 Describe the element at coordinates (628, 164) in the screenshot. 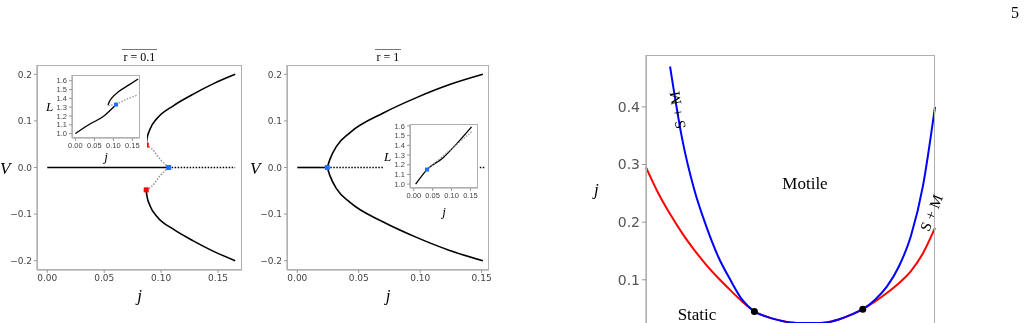

I see `y-tick-label: 0.3` at that location.